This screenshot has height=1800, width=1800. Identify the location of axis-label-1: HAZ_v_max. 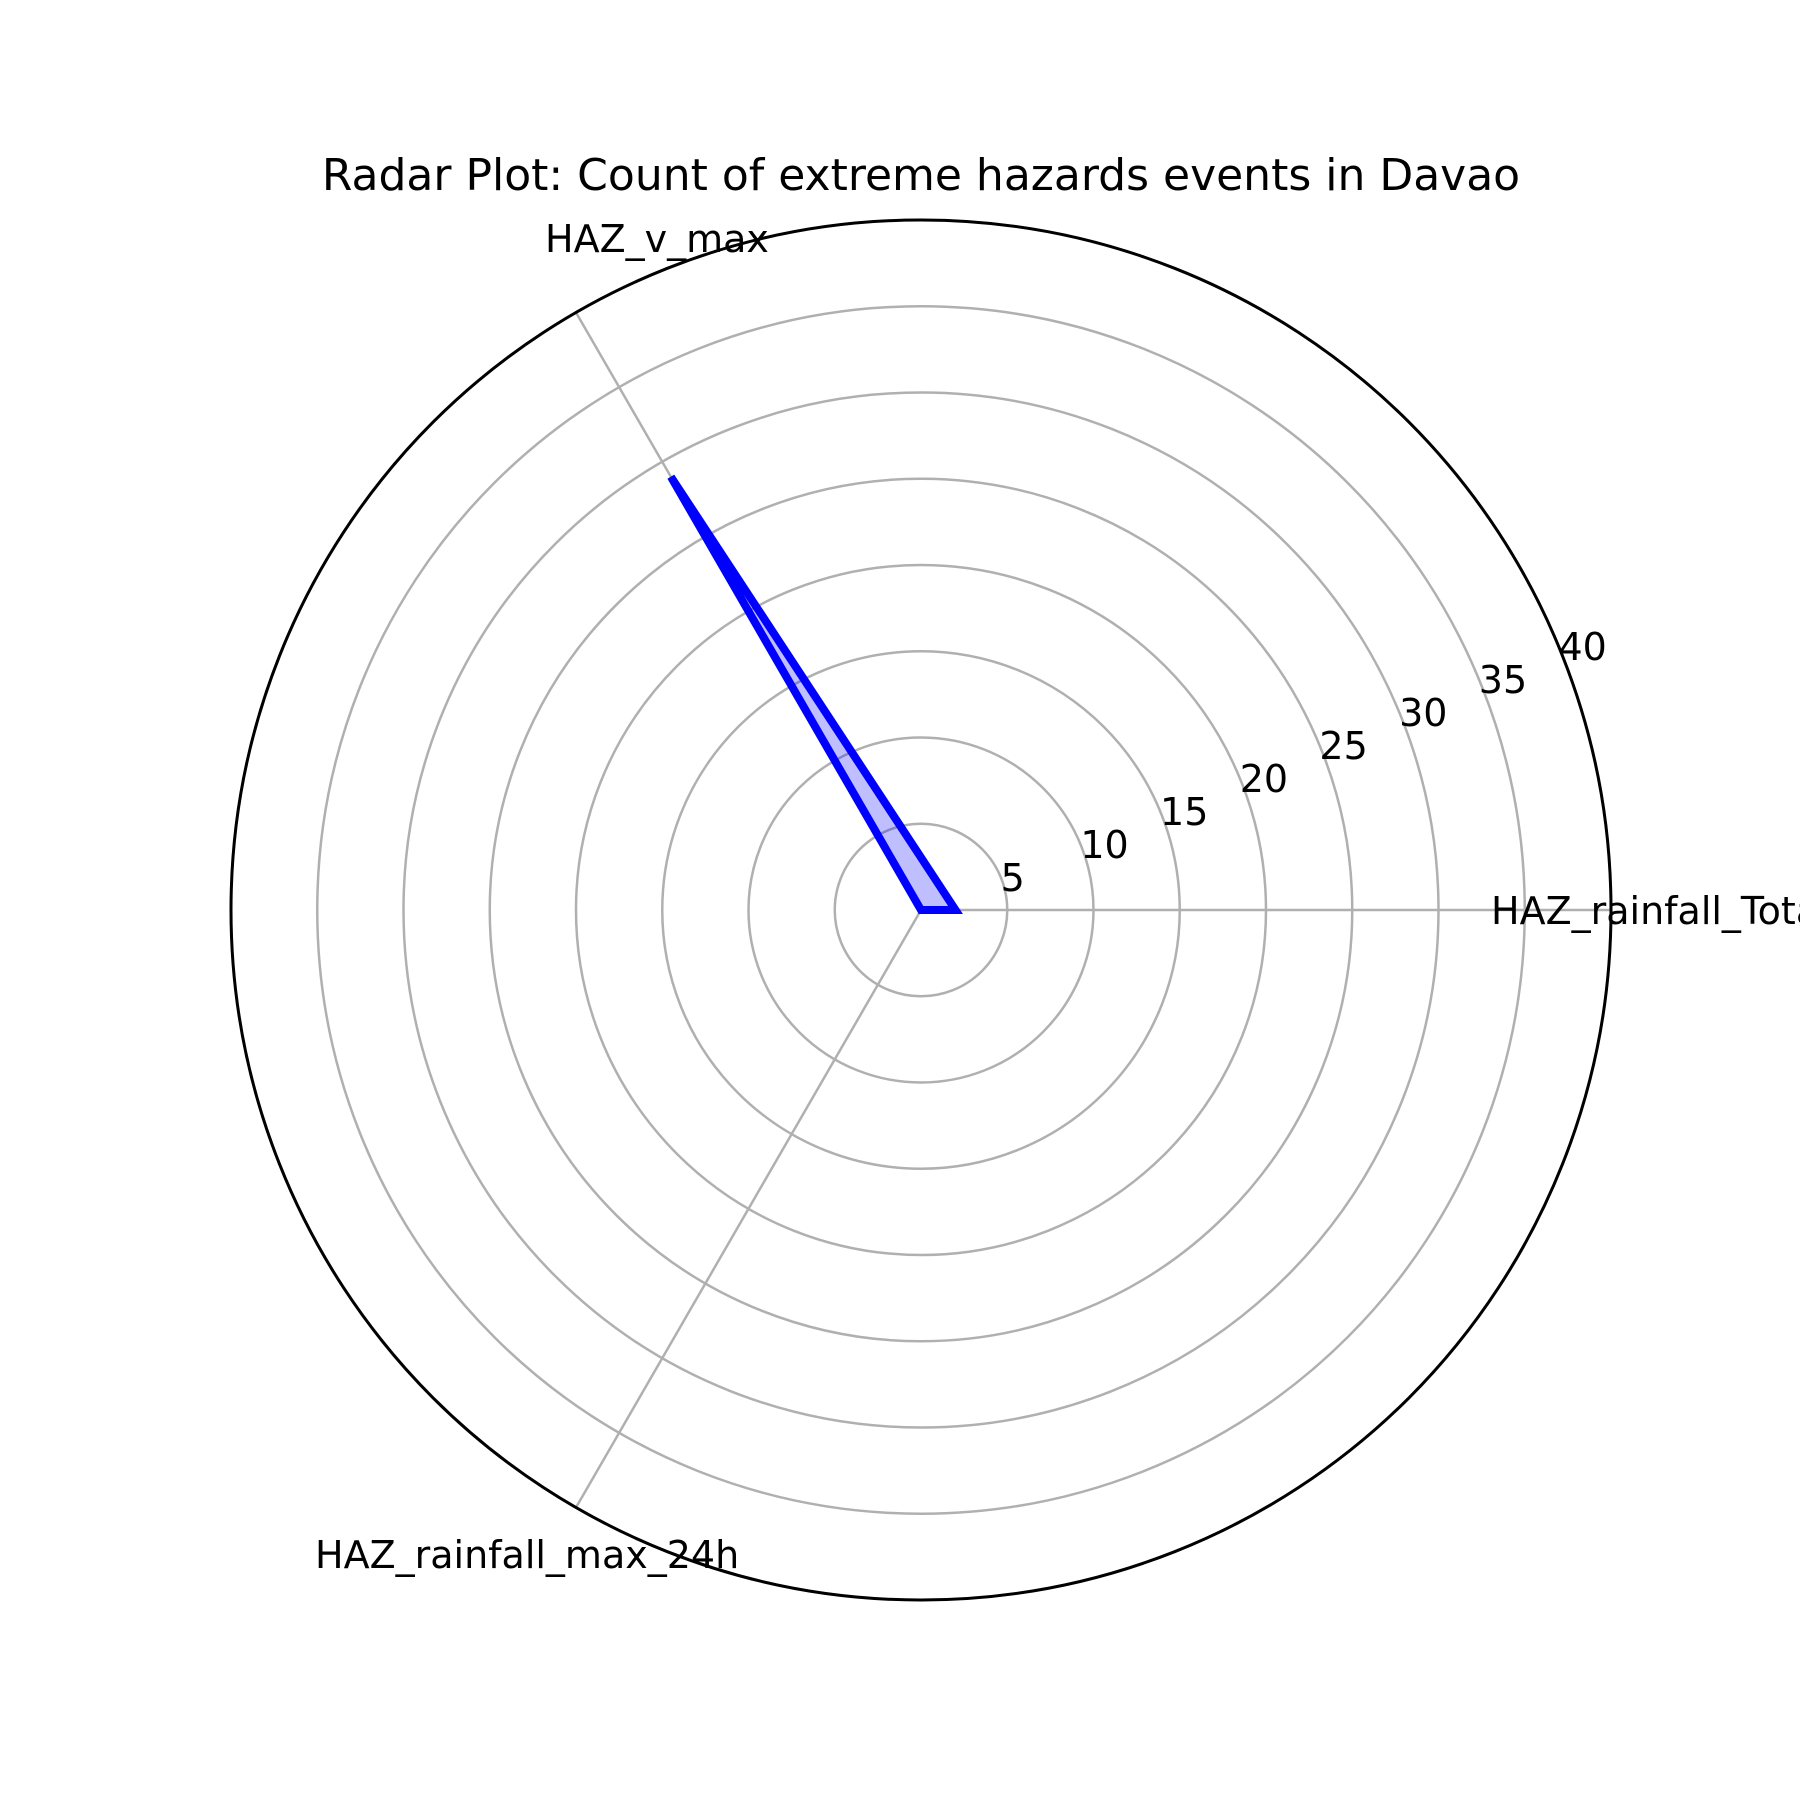
(657, 239).